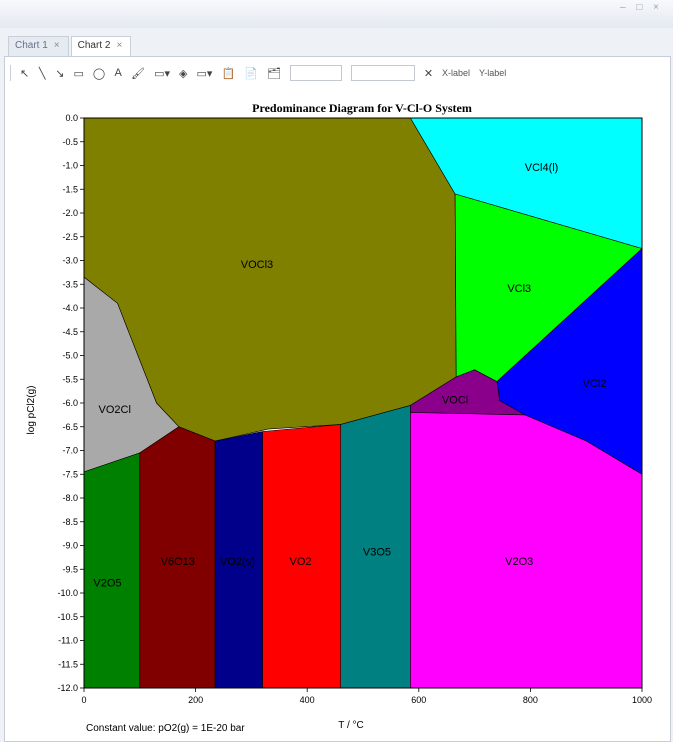  Describe the element at coordinates (542, 168) in the screenshot. I see `region-label-vcl4-l: VCl4(l)` at that location.